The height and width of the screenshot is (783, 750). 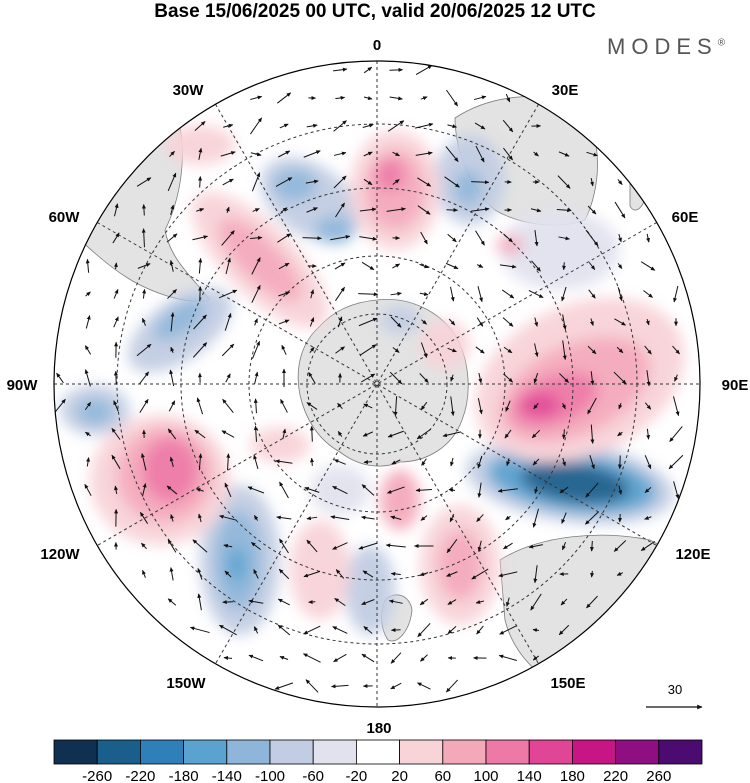 What do you see at coordinates (567, 683) in the screenshot?
I see `lon-label-150e: 150E` at bounding box center [567, 683].